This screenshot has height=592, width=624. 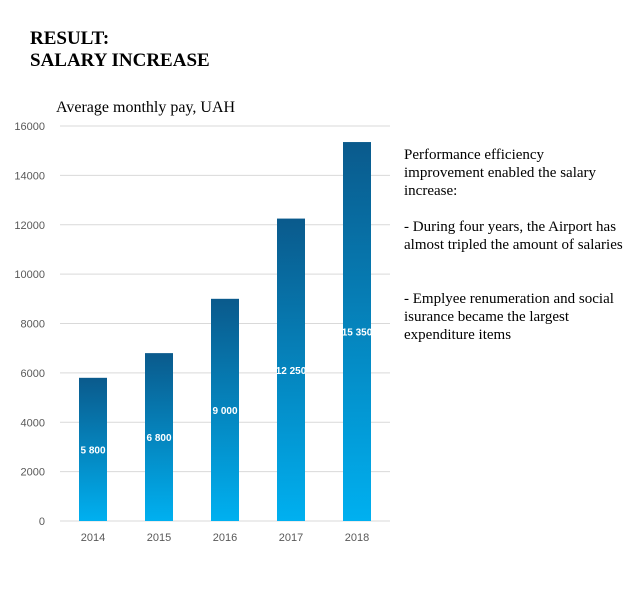 I want to click on y-axis: 0 2000 4000 6000 8000 10000 12000 14000 16000, so click(x=29, y=324).